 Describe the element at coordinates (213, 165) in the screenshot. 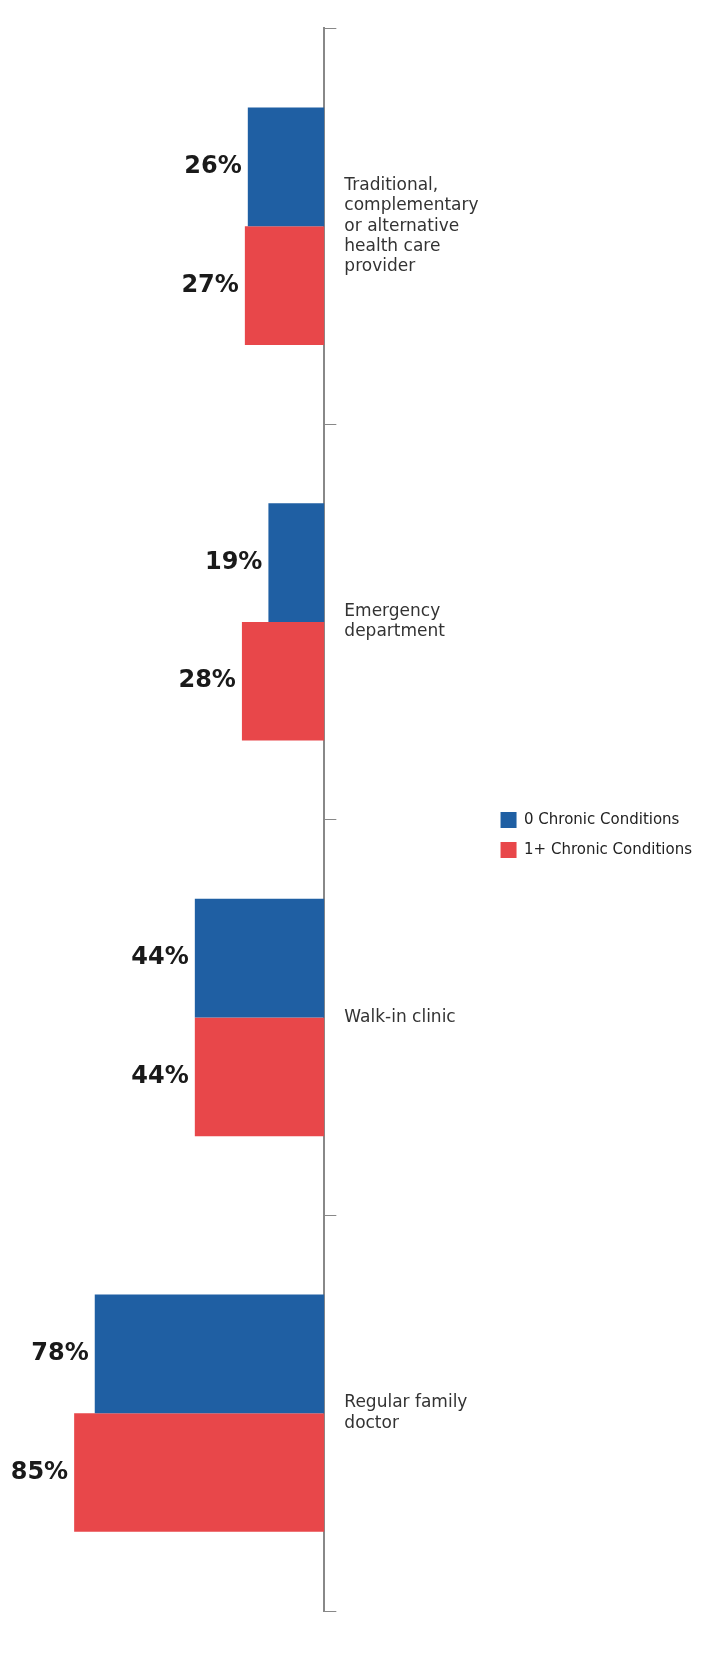

I see `data-label: 26%` at that location.